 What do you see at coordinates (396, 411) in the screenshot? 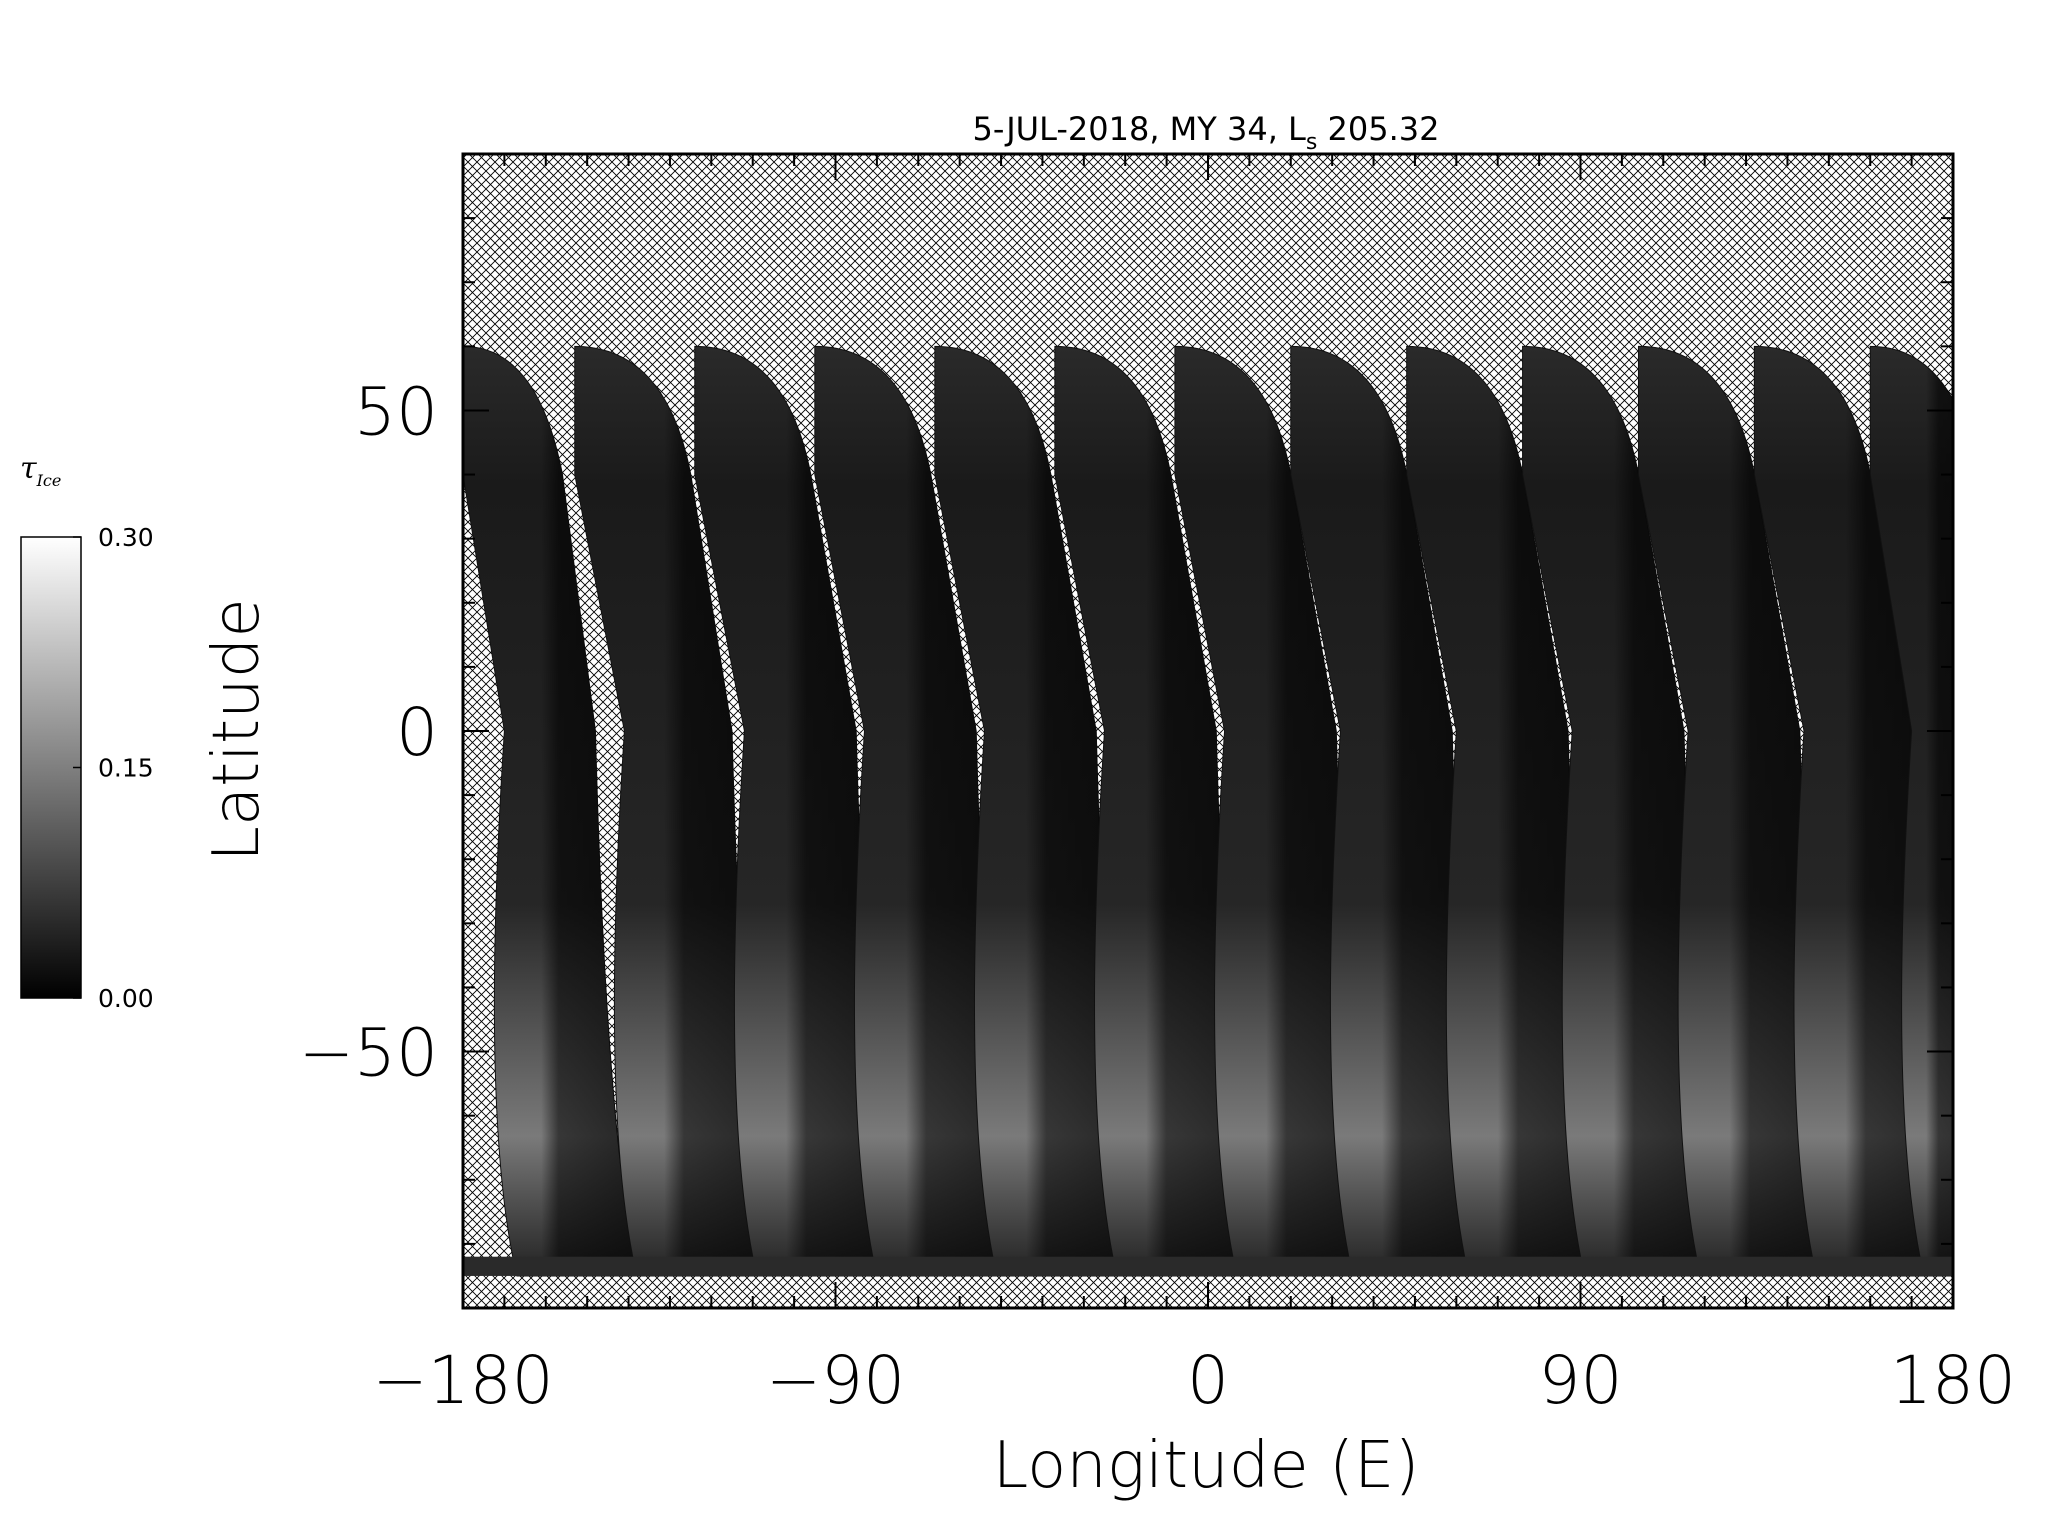
I see `y-tick-label: 50` at bounding box center [396, 411].